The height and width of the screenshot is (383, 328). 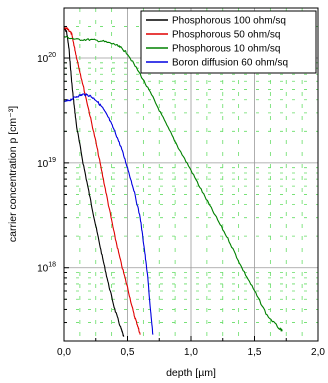 What do you see at coordinates (226, 35) in the screenshot?
I see `legend-label-1: Phosphorous 50 ohm/sq` at bounding box center [226, 35].